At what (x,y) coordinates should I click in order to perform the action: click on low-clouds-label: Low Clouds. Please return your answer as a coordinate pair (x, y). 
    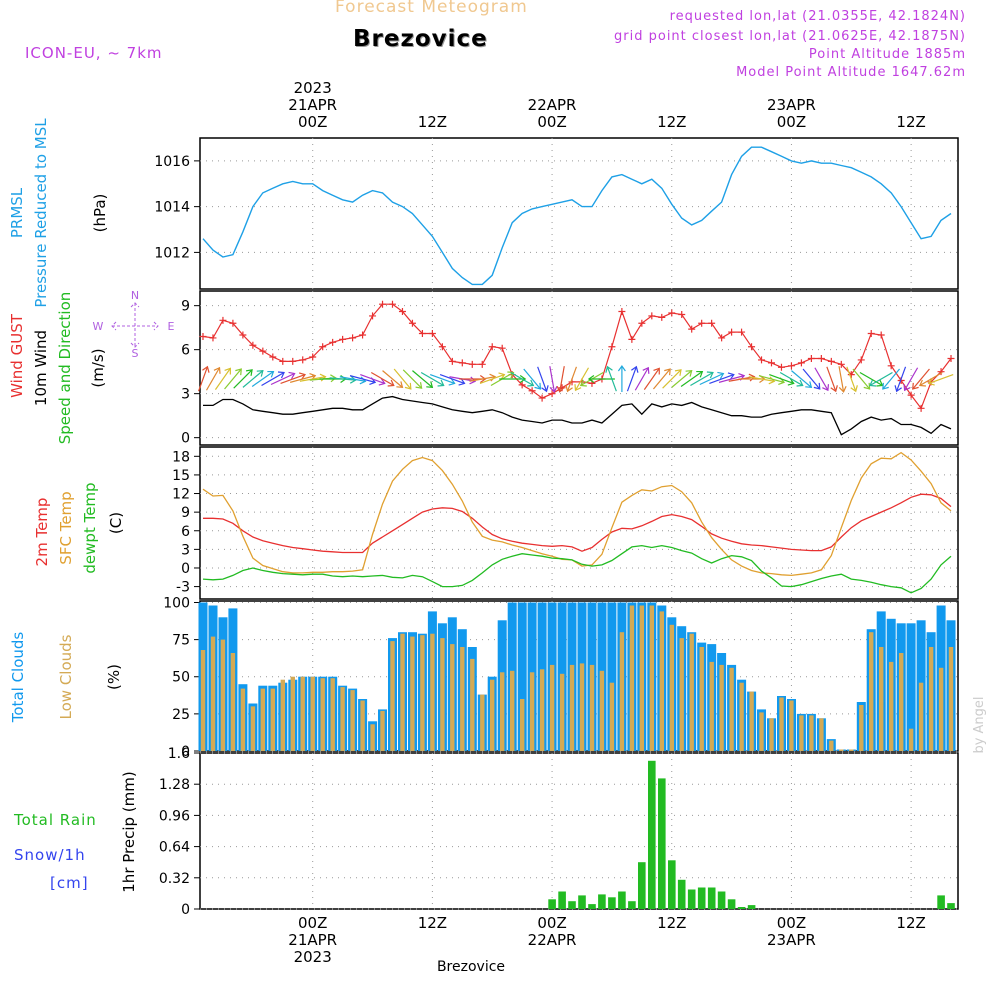
    Looking at the image, I should click on (66, 676).